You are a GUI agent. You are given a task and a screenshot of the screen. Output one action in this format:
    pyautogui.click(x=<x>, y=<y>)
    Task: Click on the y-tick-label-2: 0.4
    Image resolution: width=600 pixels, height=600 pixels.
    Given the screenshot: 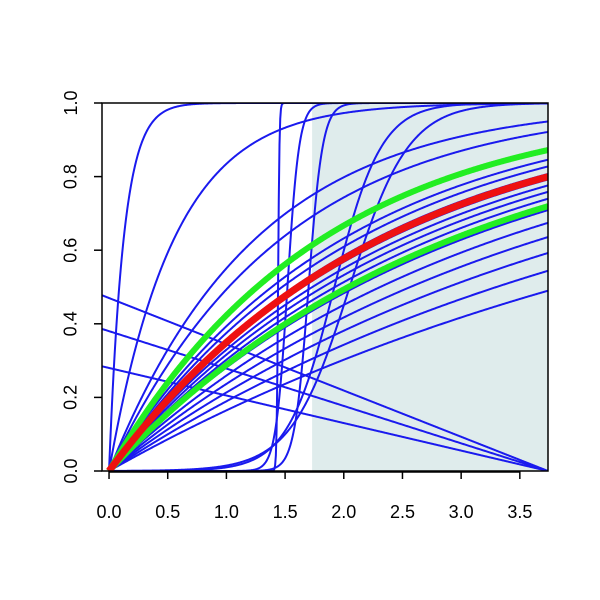 What is the action you would take?
    pyautogui.click(x=71, y=323)
    